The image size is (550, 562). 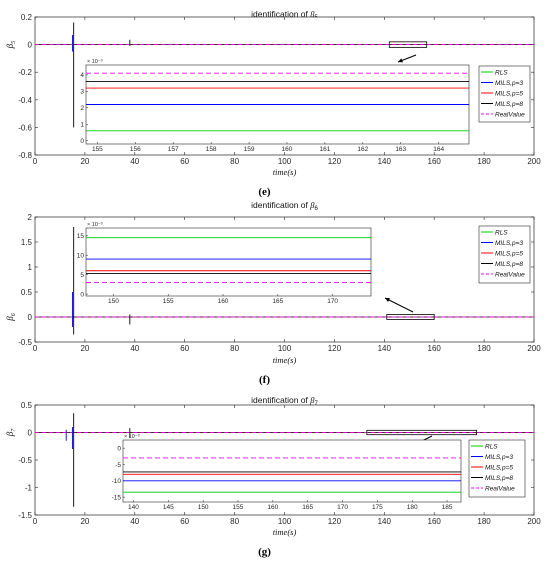 I want to click on inset-x-tick-label: 180, so click(x=412, y=507).